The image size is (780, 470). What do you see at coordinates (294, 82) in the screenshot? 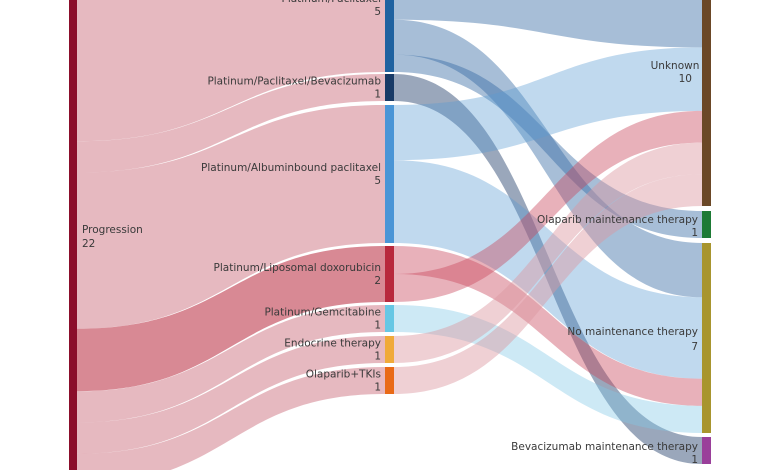
I see `label-platinum-paclitaxel-bevacizumab: Platinum/Paclitaxel/Bevacizumab` at bounding box center [294, 82].